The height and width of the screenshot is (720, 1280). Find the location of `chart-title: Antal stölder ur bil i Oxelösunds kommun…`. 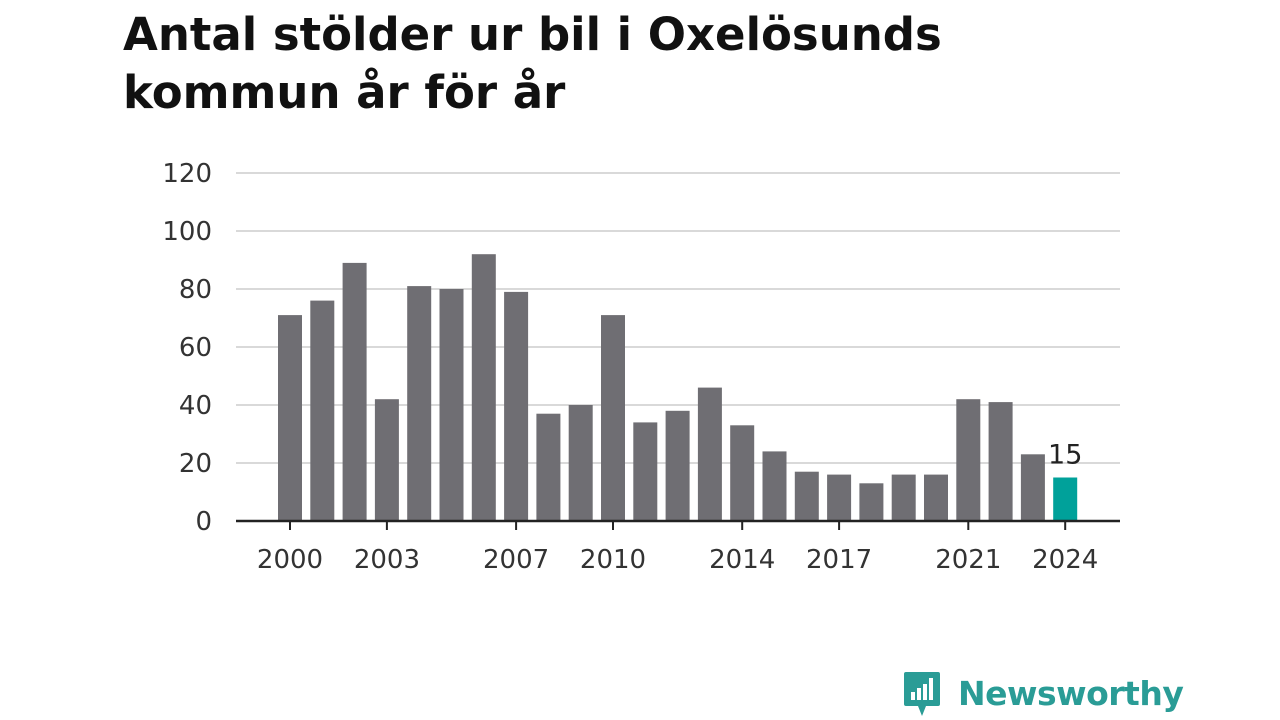

chart-title: Antal stölder ur bil i Oxelösunds kommun… is located at coordinates (532, 63).